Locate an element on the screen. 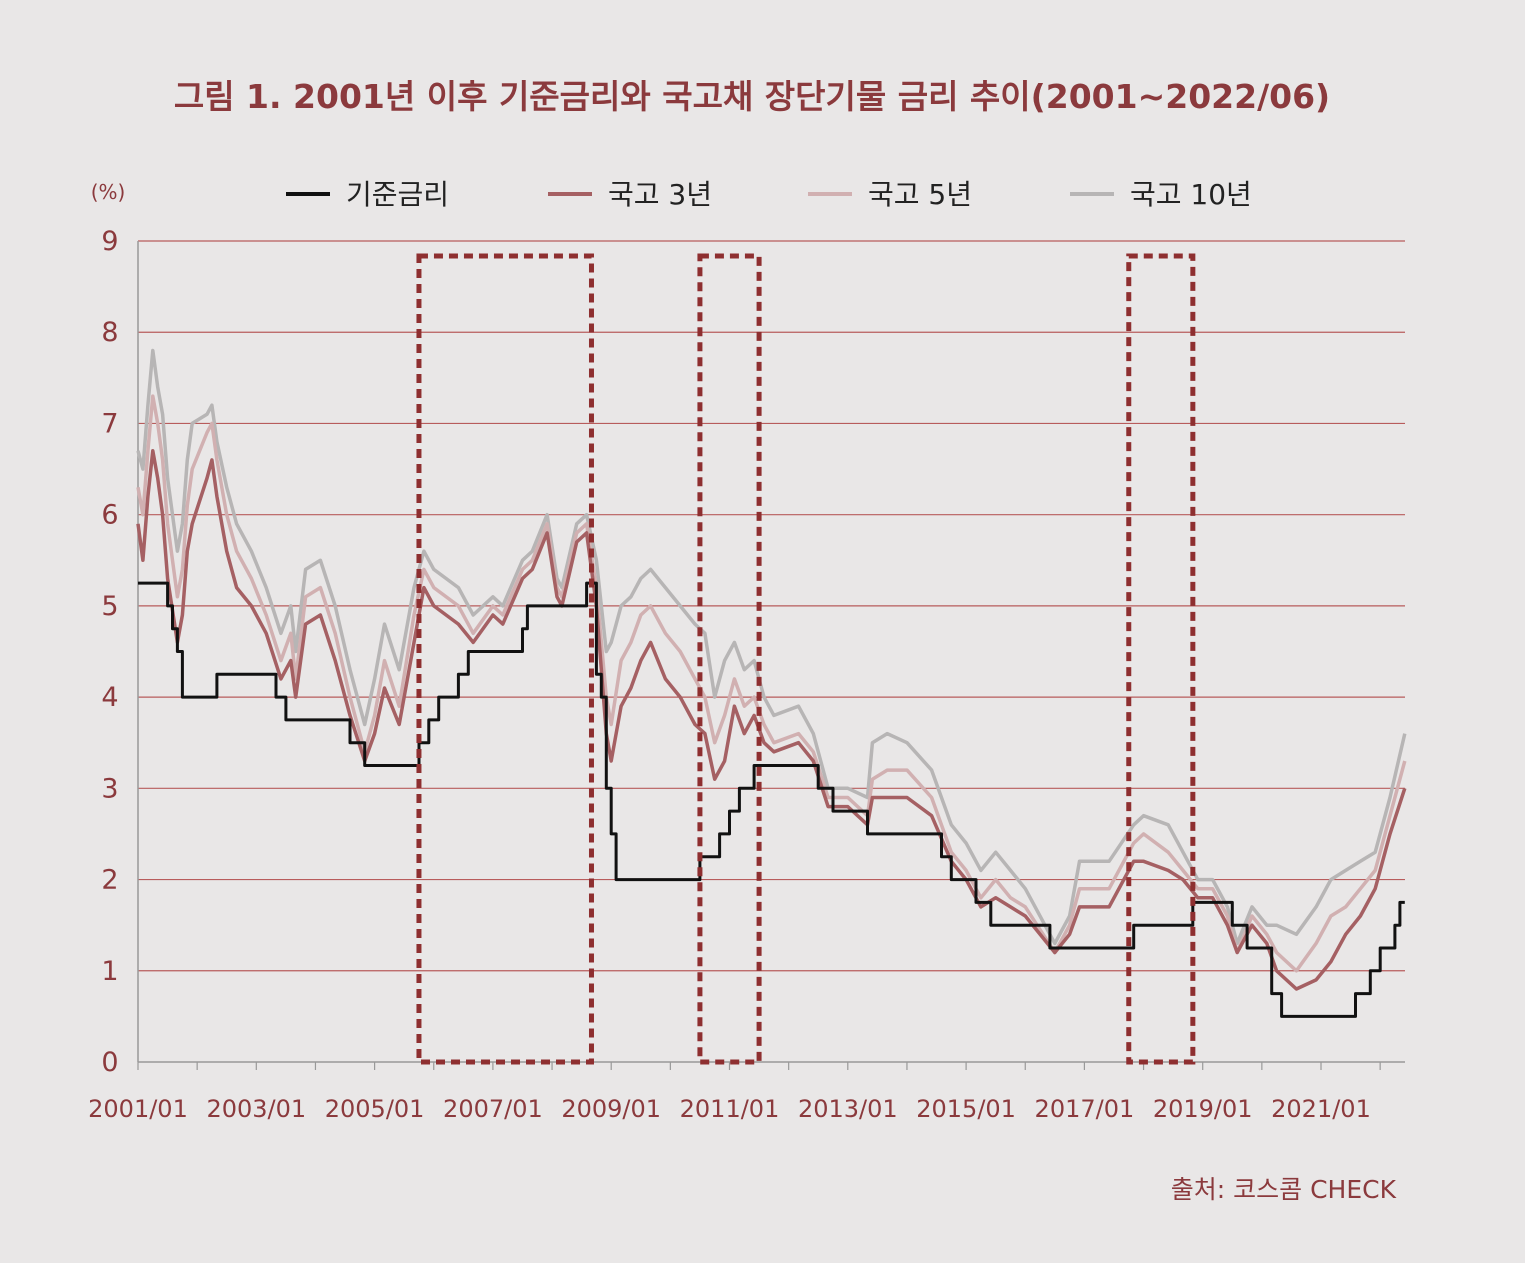 Image resolution: width=1525 pixels, height=1263 pixels. x-tick-label: 2003/01 is located at coordinates (256, 1109).